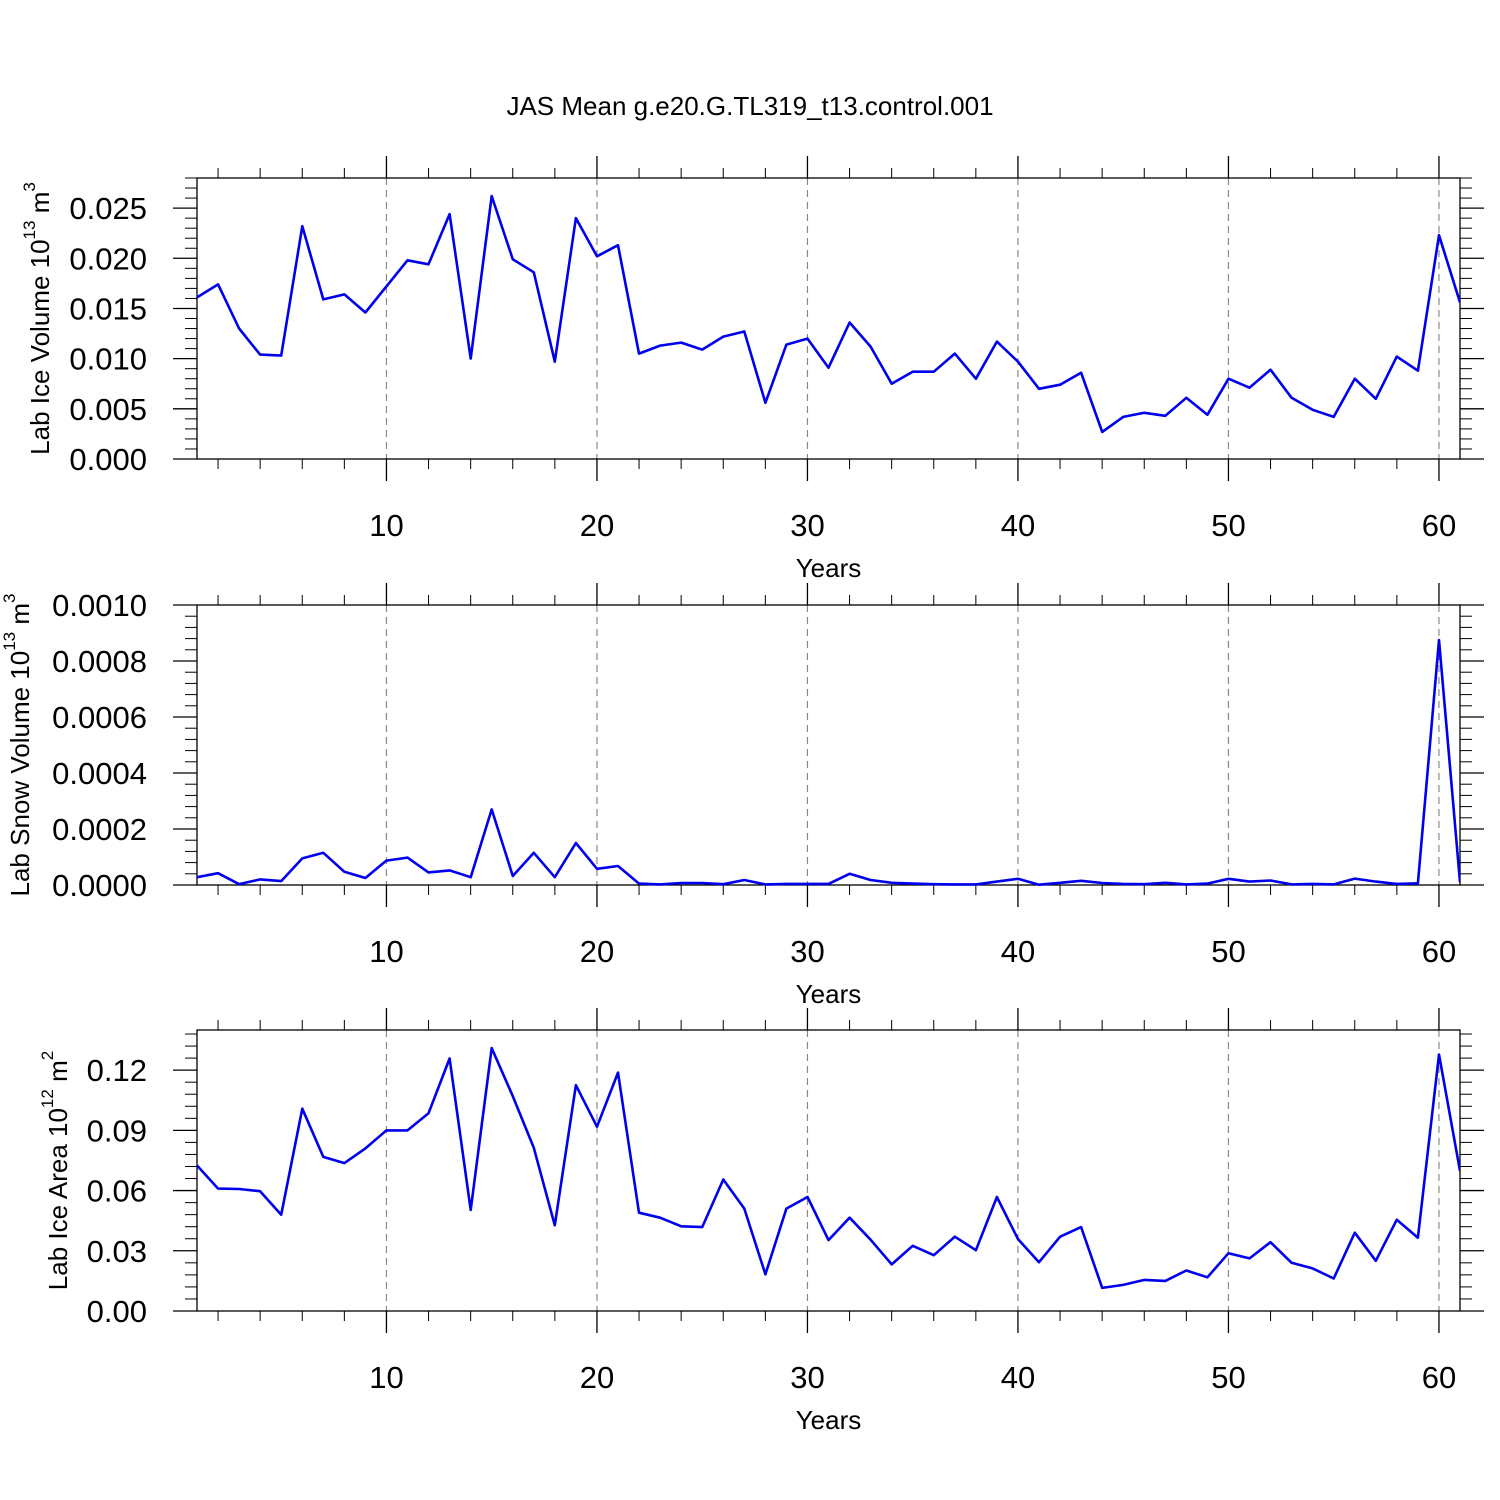 The width and height of the screenshot is (1500, 1500). I want to click on y-tick-label: 0.00, so click(117, 1311).